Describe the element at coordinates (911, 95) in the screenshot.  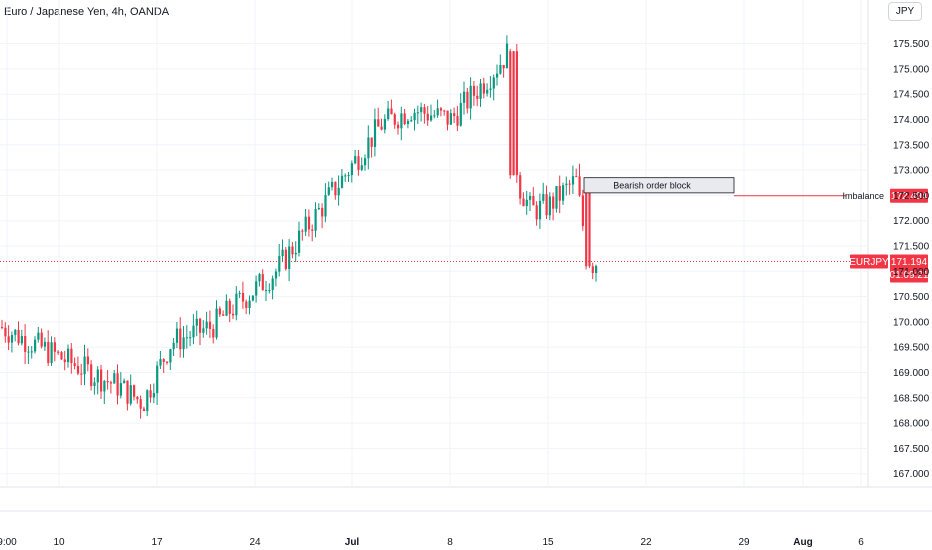
I see `price-tick-label: 174.500` at that location.